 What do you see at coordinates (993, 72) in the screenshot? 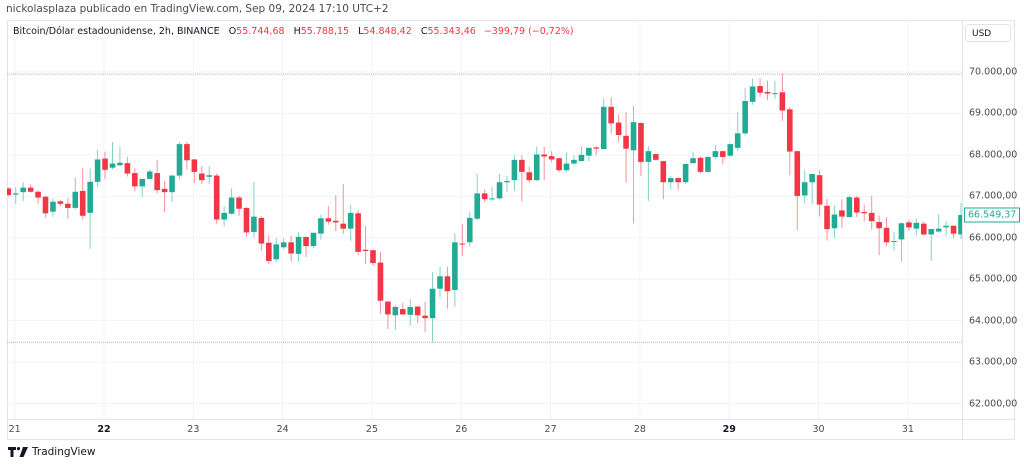
I see `price-tick-label: 70.000,00` at bounding box center [993, 72].